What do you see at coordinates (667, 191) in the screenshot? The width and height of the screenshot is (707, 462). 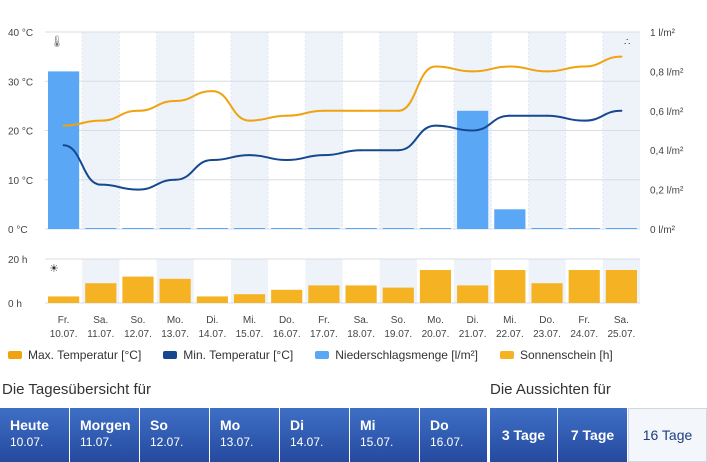 I see `y2-tick-label: 0,2 l/m²` at bounding box center [667, 191].